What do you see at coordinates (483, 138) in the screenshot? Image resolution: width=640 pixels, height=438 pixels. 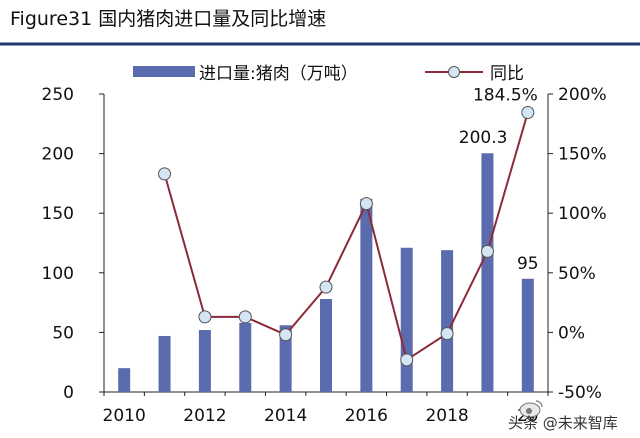 I see `data-label: 200.3` at bounding box center [483, 138].